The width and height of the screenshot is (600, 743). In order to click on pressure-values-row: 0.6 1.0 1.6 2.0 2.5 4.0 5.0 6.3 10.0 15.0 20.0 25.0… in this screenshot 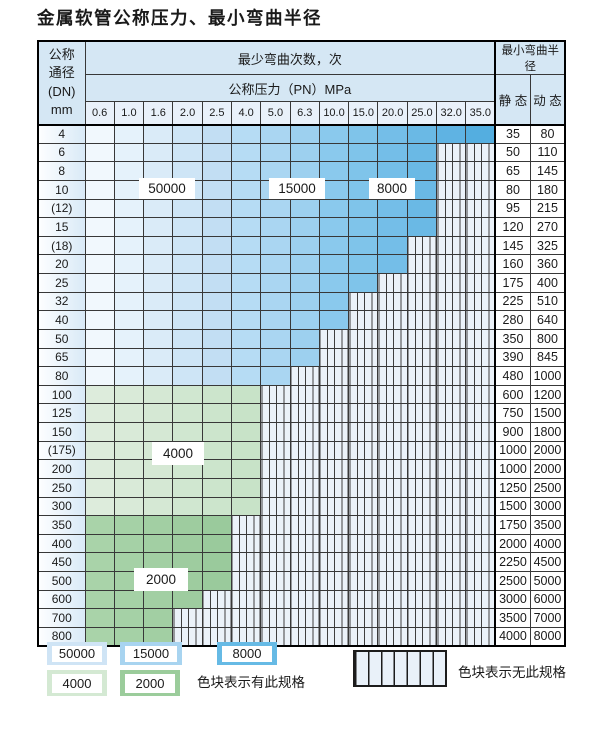, I will do `click(301, 113)`.